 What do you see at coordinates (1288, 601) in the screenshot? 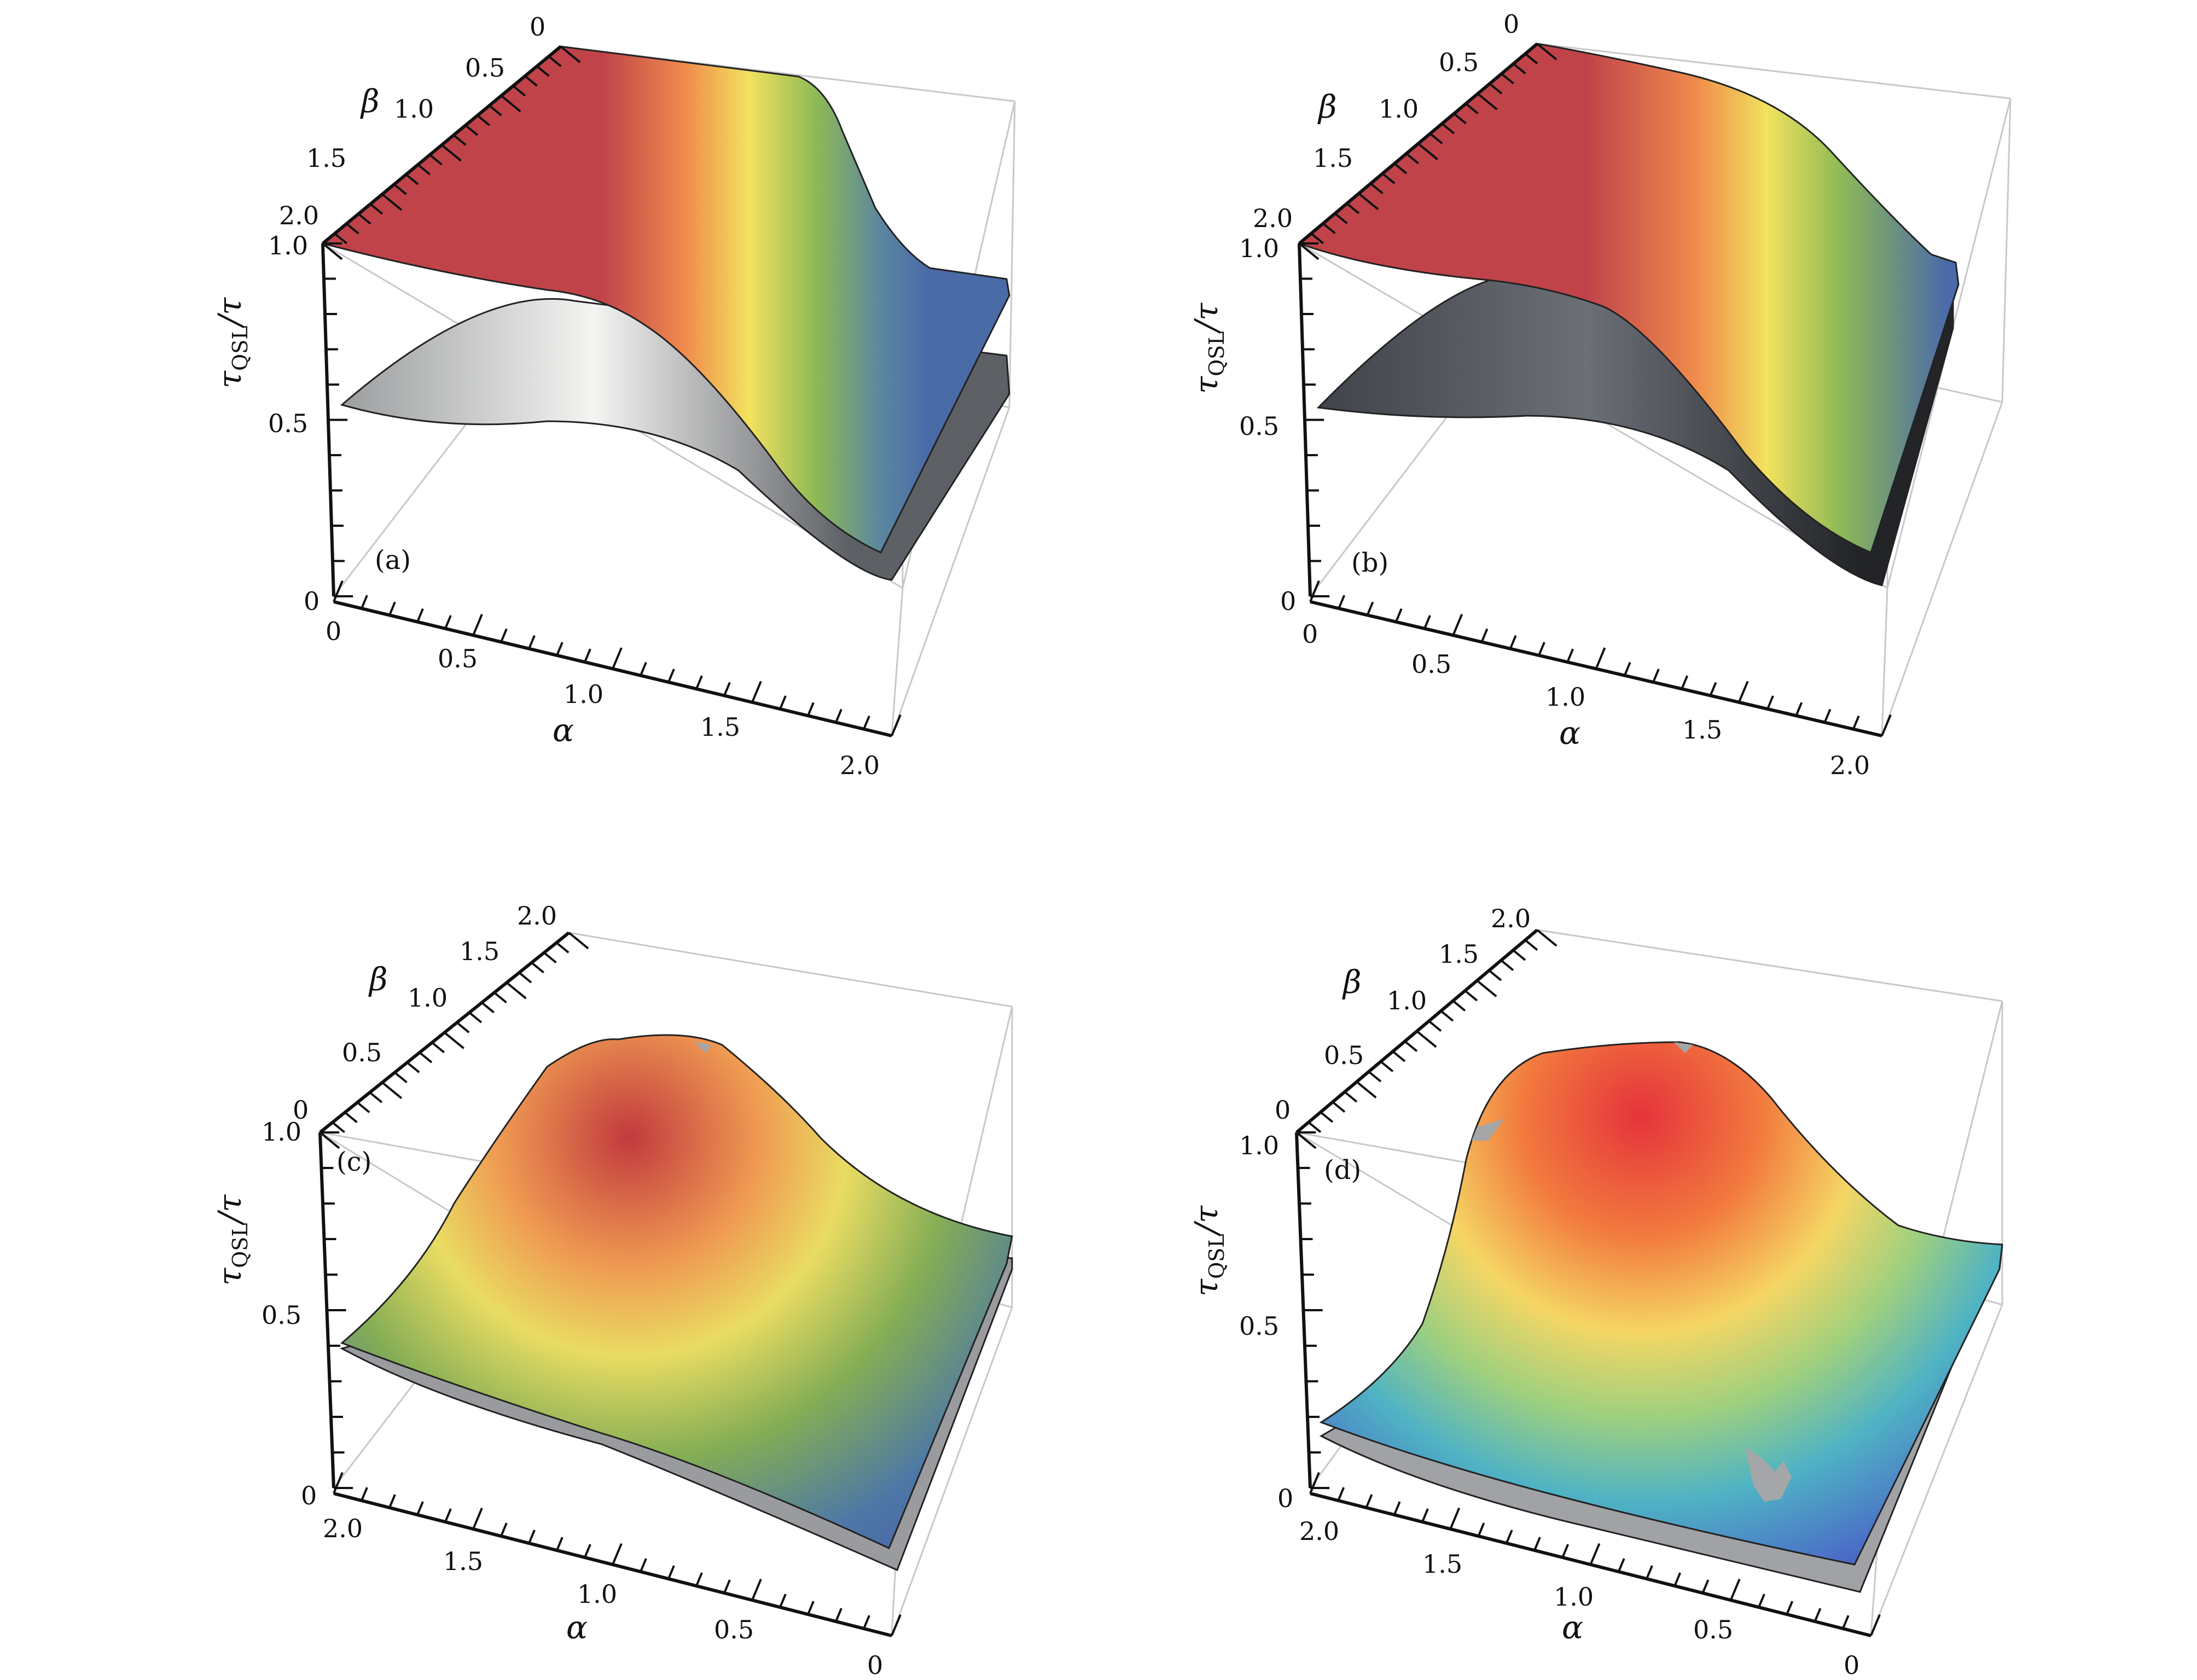
I see `panel-b-tau-tick-0: 0` at bounding box center [1288, 601].